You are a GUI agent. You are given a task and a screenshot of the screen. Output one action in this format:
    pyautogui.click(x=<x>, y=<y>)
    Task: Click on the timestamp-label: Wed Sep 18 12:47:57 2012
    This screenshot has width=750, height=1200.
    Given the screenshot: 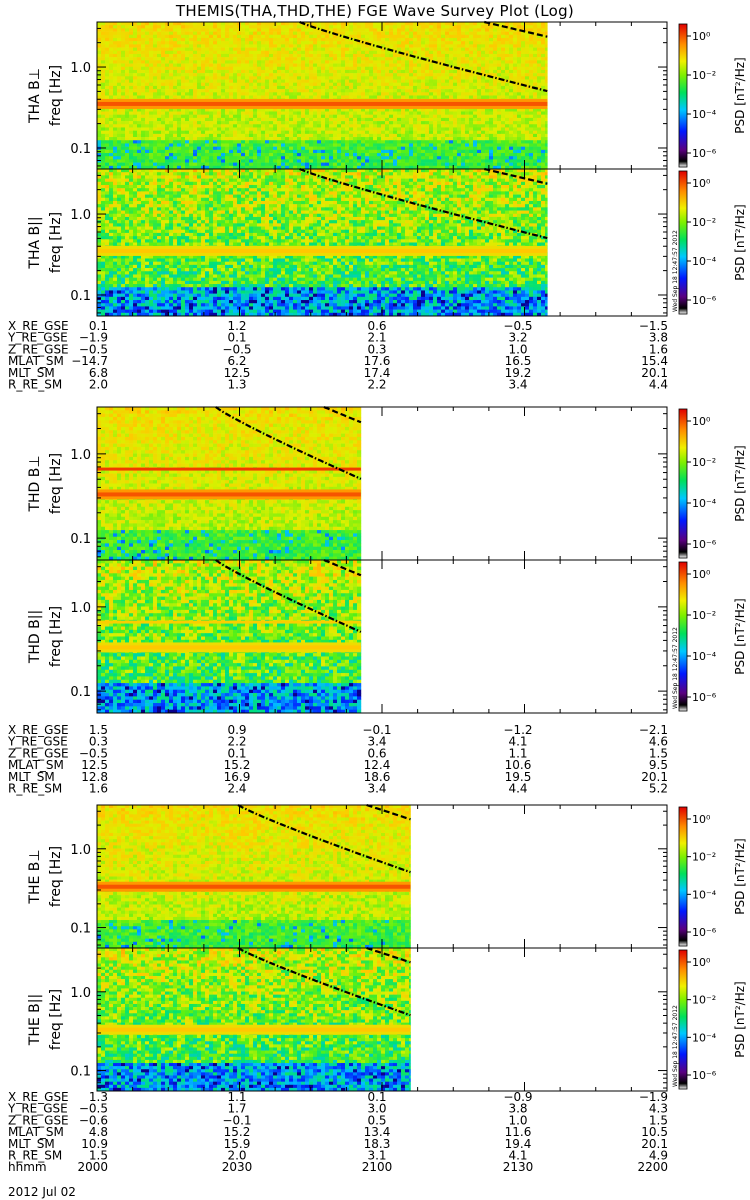 What is the action you would take?
    pyautogui.click(x=675, y=271)
    